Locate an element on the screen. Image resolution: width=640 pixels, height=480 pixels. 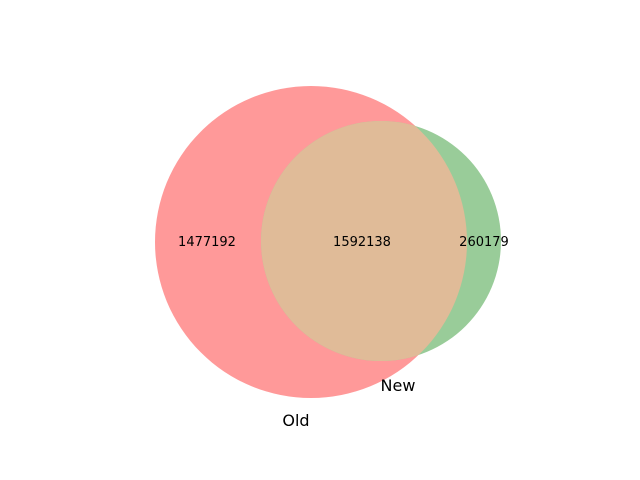
old-only-count: 1477192 is located at coordinates (207, 242).